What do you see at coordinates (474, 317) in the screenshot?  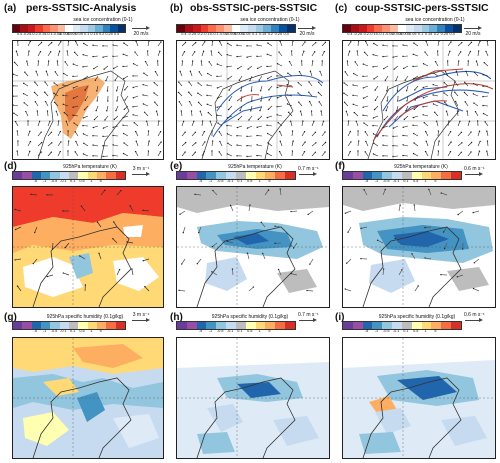 I see `reference-vector-i: 0.6 m s⁻¹` at bounding box center [474, 317].